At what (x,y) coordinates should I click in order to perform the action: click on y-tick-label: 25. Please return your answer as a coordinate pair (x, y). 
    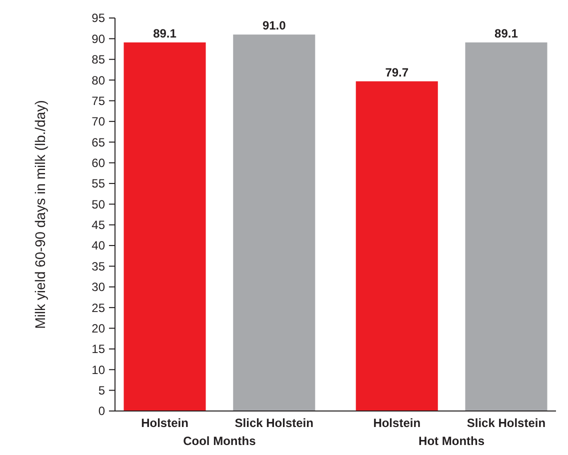
    Looking at the image, I should click on (99, 307).